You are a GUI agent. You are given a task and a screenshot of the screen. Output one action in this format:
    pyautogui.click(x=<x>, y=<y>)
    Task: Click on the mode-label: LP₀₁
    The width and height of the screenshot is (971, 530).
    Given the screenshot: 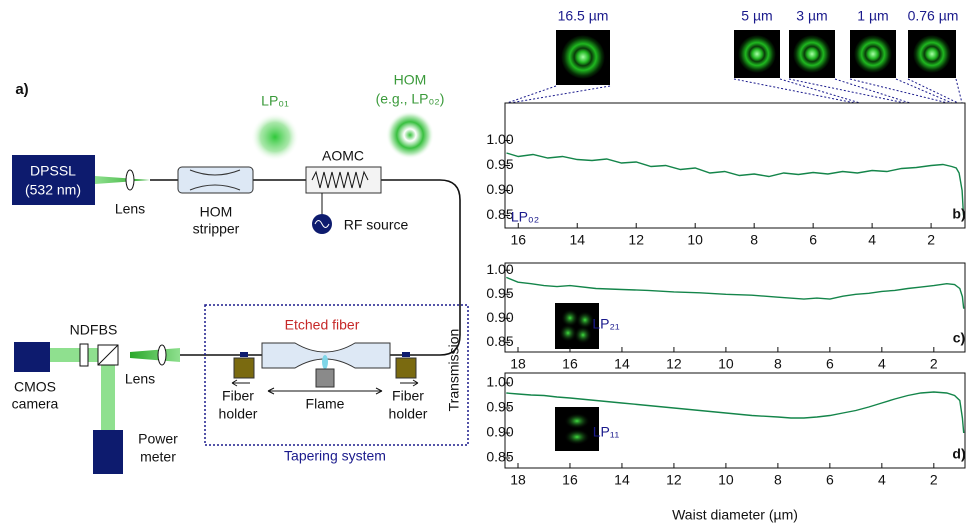 What is the action you would take?
    pyautogui.click(x=275, y=101)
    